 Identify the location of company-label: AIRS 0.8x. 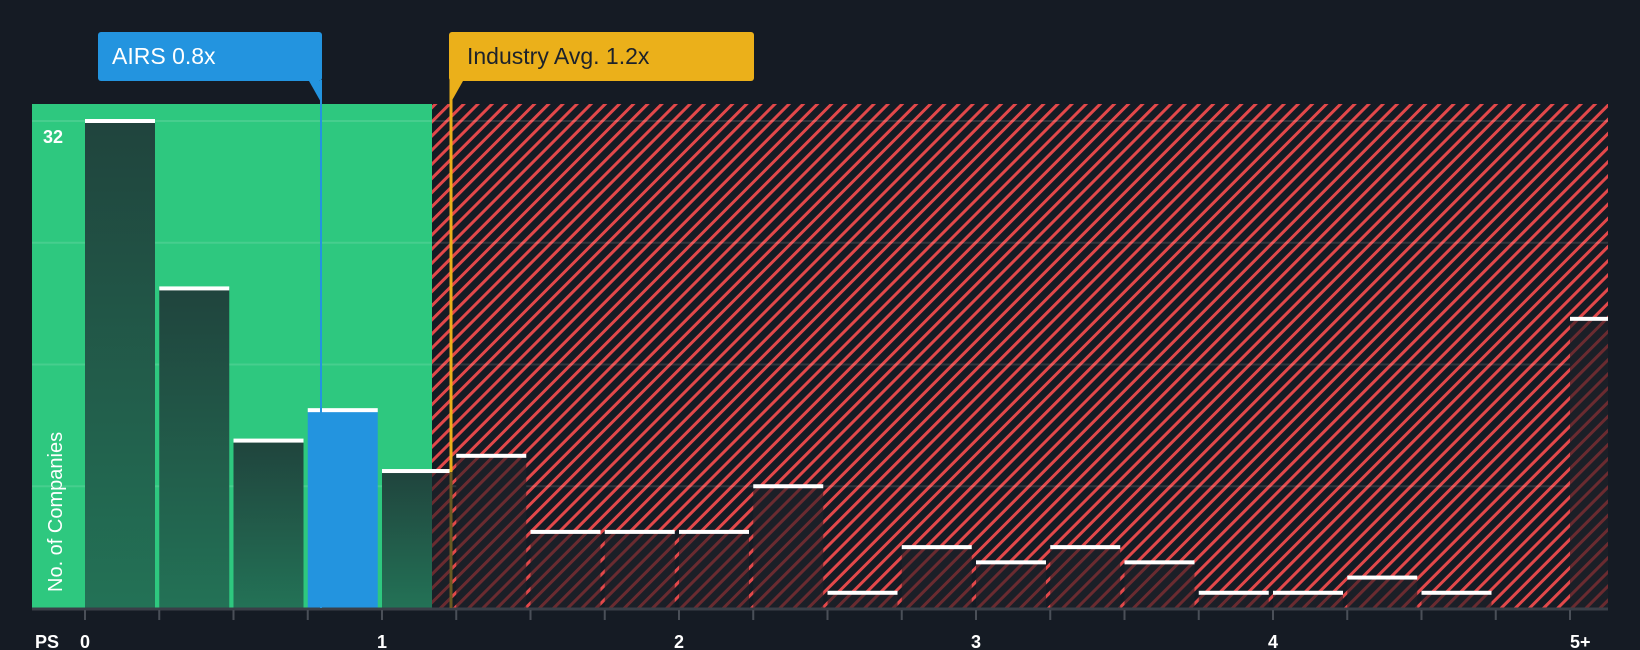
(164, 56).